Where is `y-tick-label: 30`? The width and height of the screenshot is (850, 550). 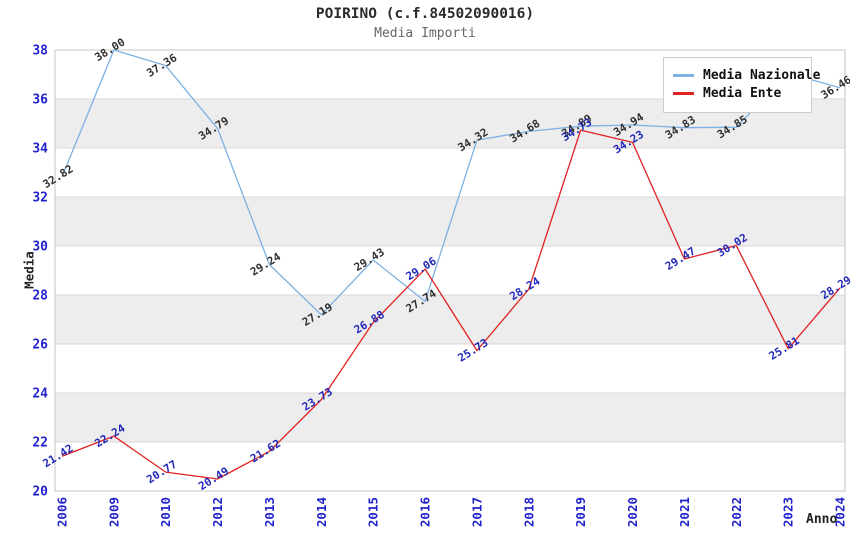
y-tick-label: 30 is located at coordinates (40, 247).